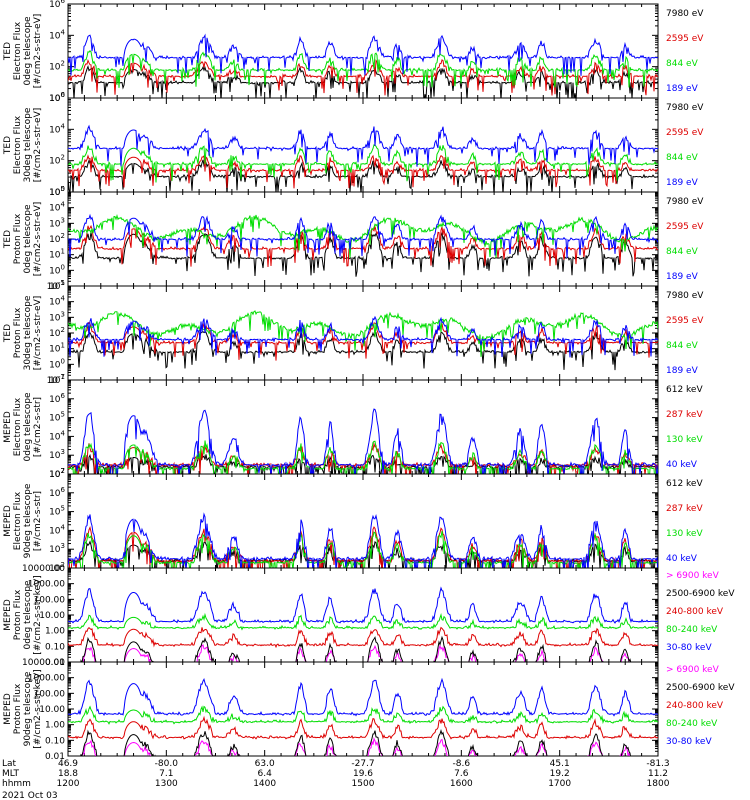 The width and height of the screenshot is (750, 800). I want to click on legend-entry: 240-800 keV, so click(695, 612).